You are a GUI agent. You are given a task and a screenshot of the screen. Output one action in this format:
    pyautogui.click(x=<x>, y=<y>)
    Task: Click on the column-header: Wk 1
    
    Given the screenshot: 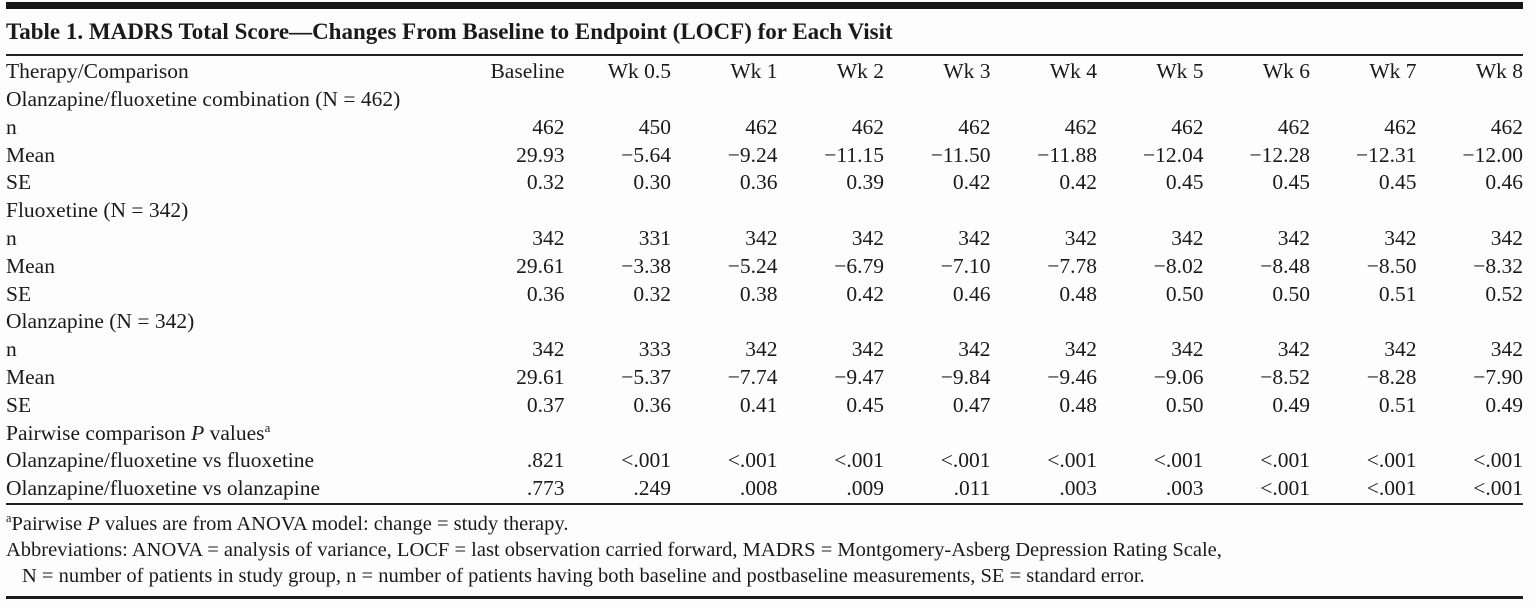 What is the action you would take?
    pyautogui.click(x=754, y=70)
    